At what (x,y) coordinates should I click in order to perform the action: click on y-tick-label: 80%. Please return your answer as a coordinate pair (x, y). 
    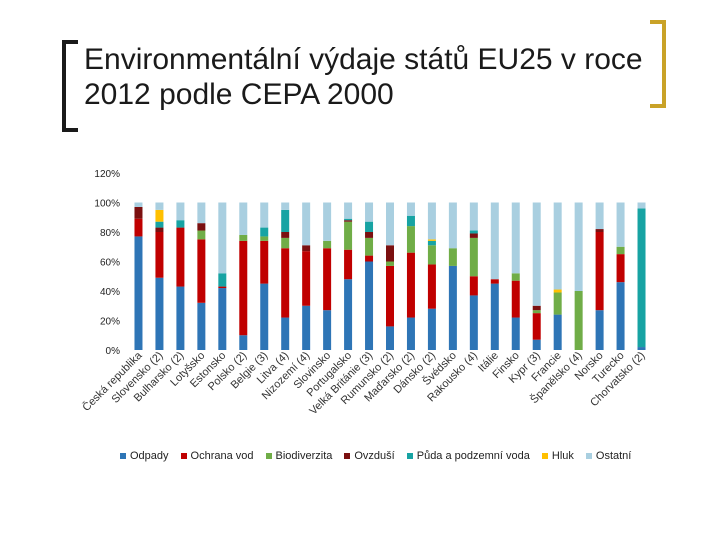
    Looking at the image, I should click on (110, 233).